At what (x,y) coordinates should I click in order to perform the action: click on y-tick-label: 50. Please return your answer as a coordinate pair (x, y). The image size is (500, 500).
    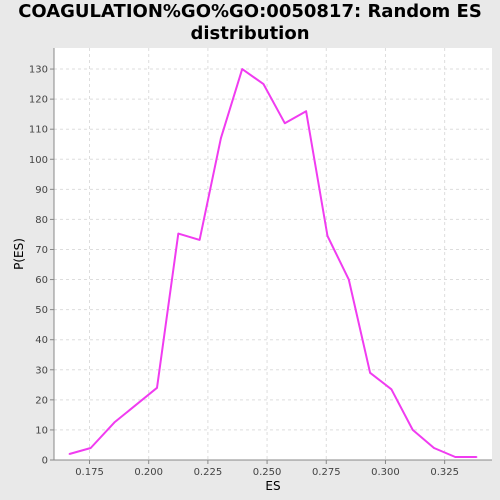
    Looking at the image, I should click on (41, 310).